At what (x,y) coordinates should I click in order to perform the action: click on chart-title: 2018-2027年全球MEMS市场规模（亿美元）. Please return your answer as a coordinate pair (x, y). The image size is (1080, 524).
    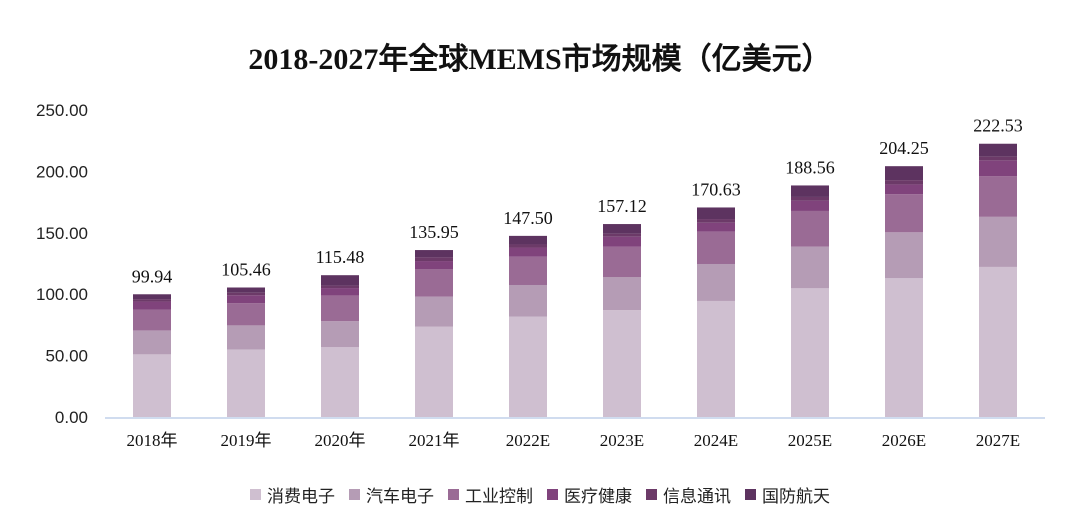
    Looking at the image, I should click on (540, 59).